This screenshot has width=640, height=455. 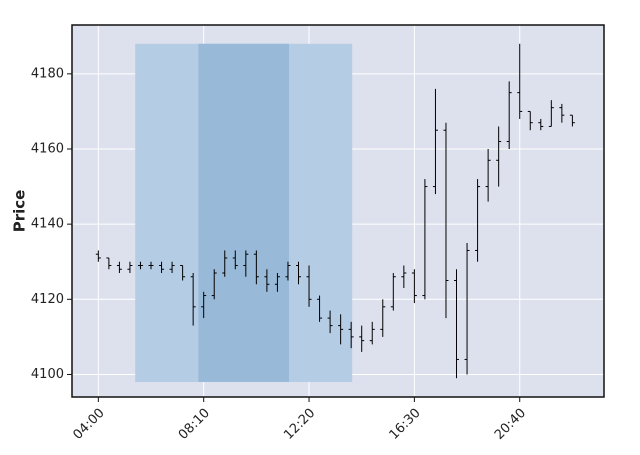 What do you see at coordinates (47, 149) in the screenshot?
I see `y-tick-label: 4160` at bounding box center [47, 149].